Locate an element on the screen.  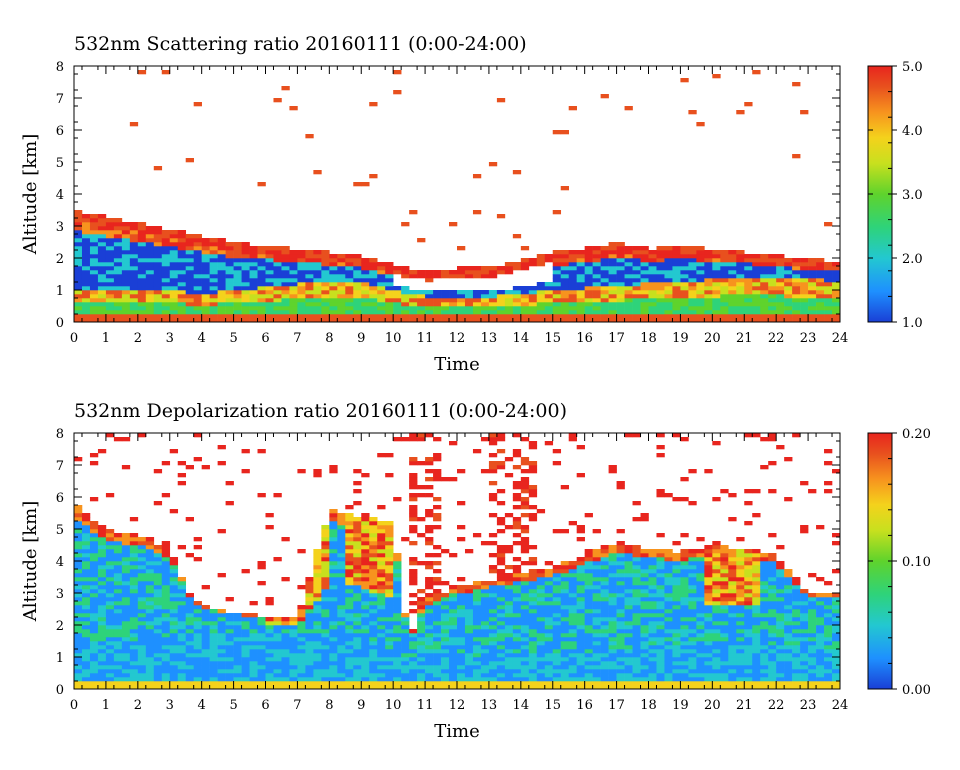
x-tick-label: 14 is located at coordinates (521, 338).